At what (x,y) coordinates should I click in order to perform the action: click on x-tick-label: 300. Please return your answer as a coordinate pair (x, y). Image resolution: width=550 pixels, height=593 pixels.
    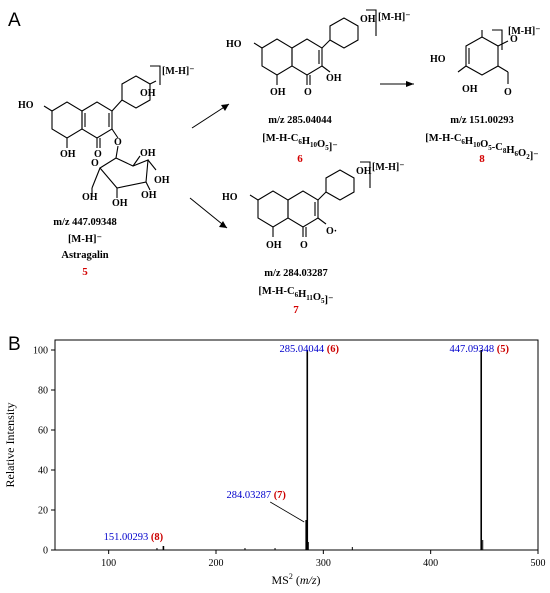
    Looking at the image, I should click on (323, 563).